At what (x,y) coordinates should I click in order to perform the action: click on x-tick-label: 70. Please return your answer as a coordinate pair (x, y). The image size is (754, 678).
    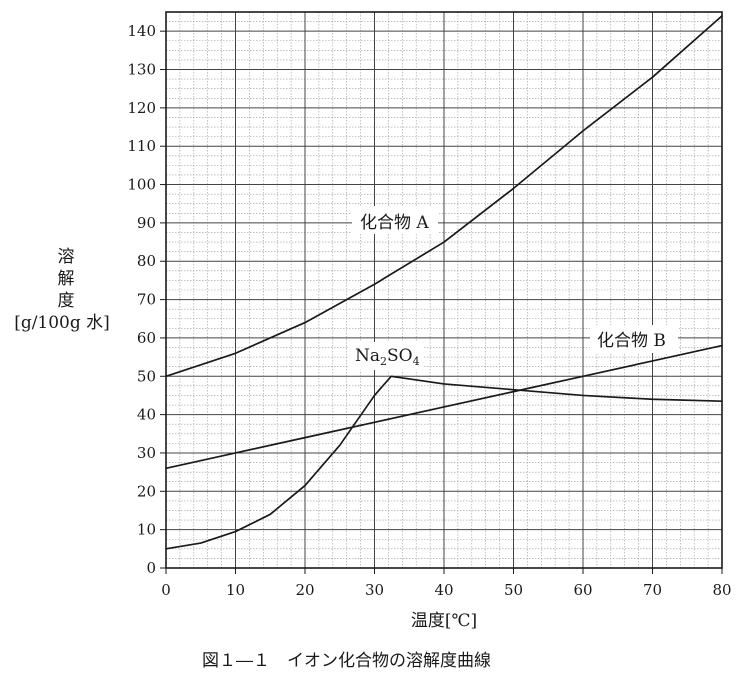
    Looking at the image, I should click on (652, 590).